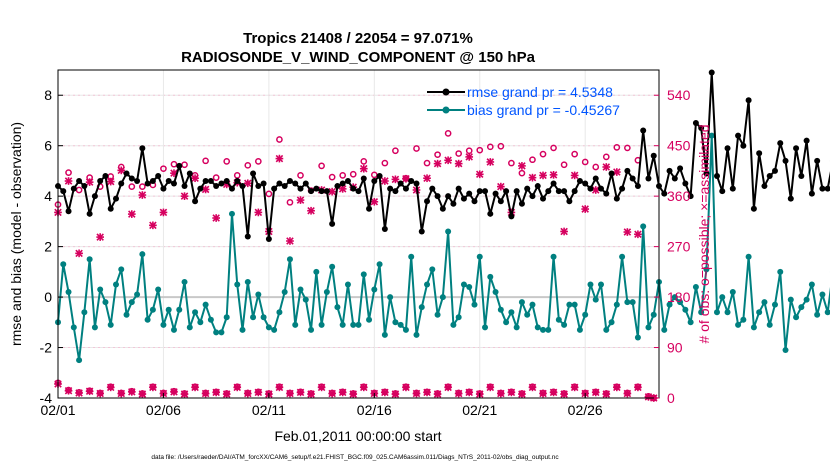 The height and width of the screenshot is (470, 830). What do you see at coordinates (163, 410) in the screenshot?
I see `x-tick-label-1: 02/06` at bounding box center [163, 410].